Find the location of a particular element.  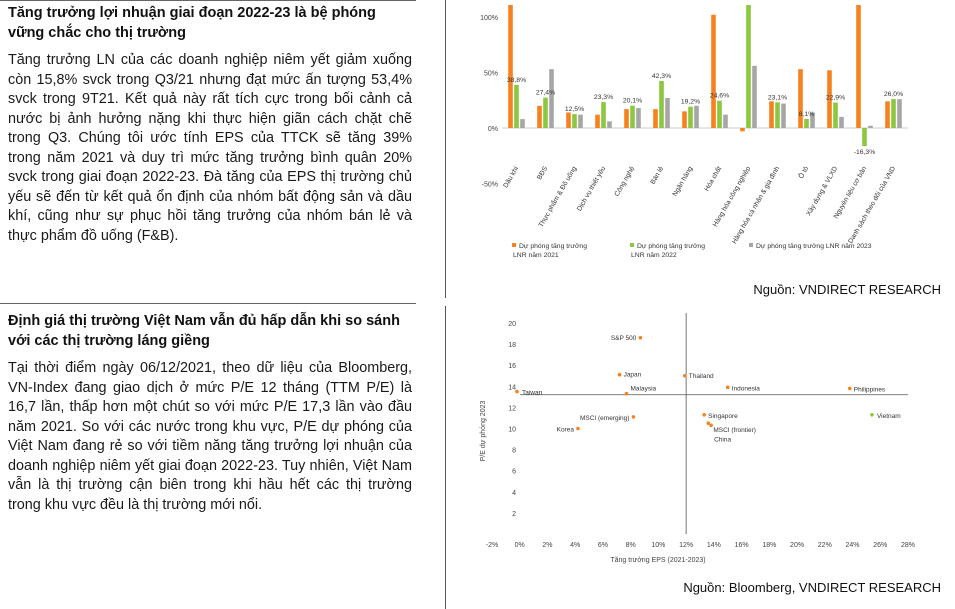

category-label: Công nghệ is located at coordinates (625, 181).